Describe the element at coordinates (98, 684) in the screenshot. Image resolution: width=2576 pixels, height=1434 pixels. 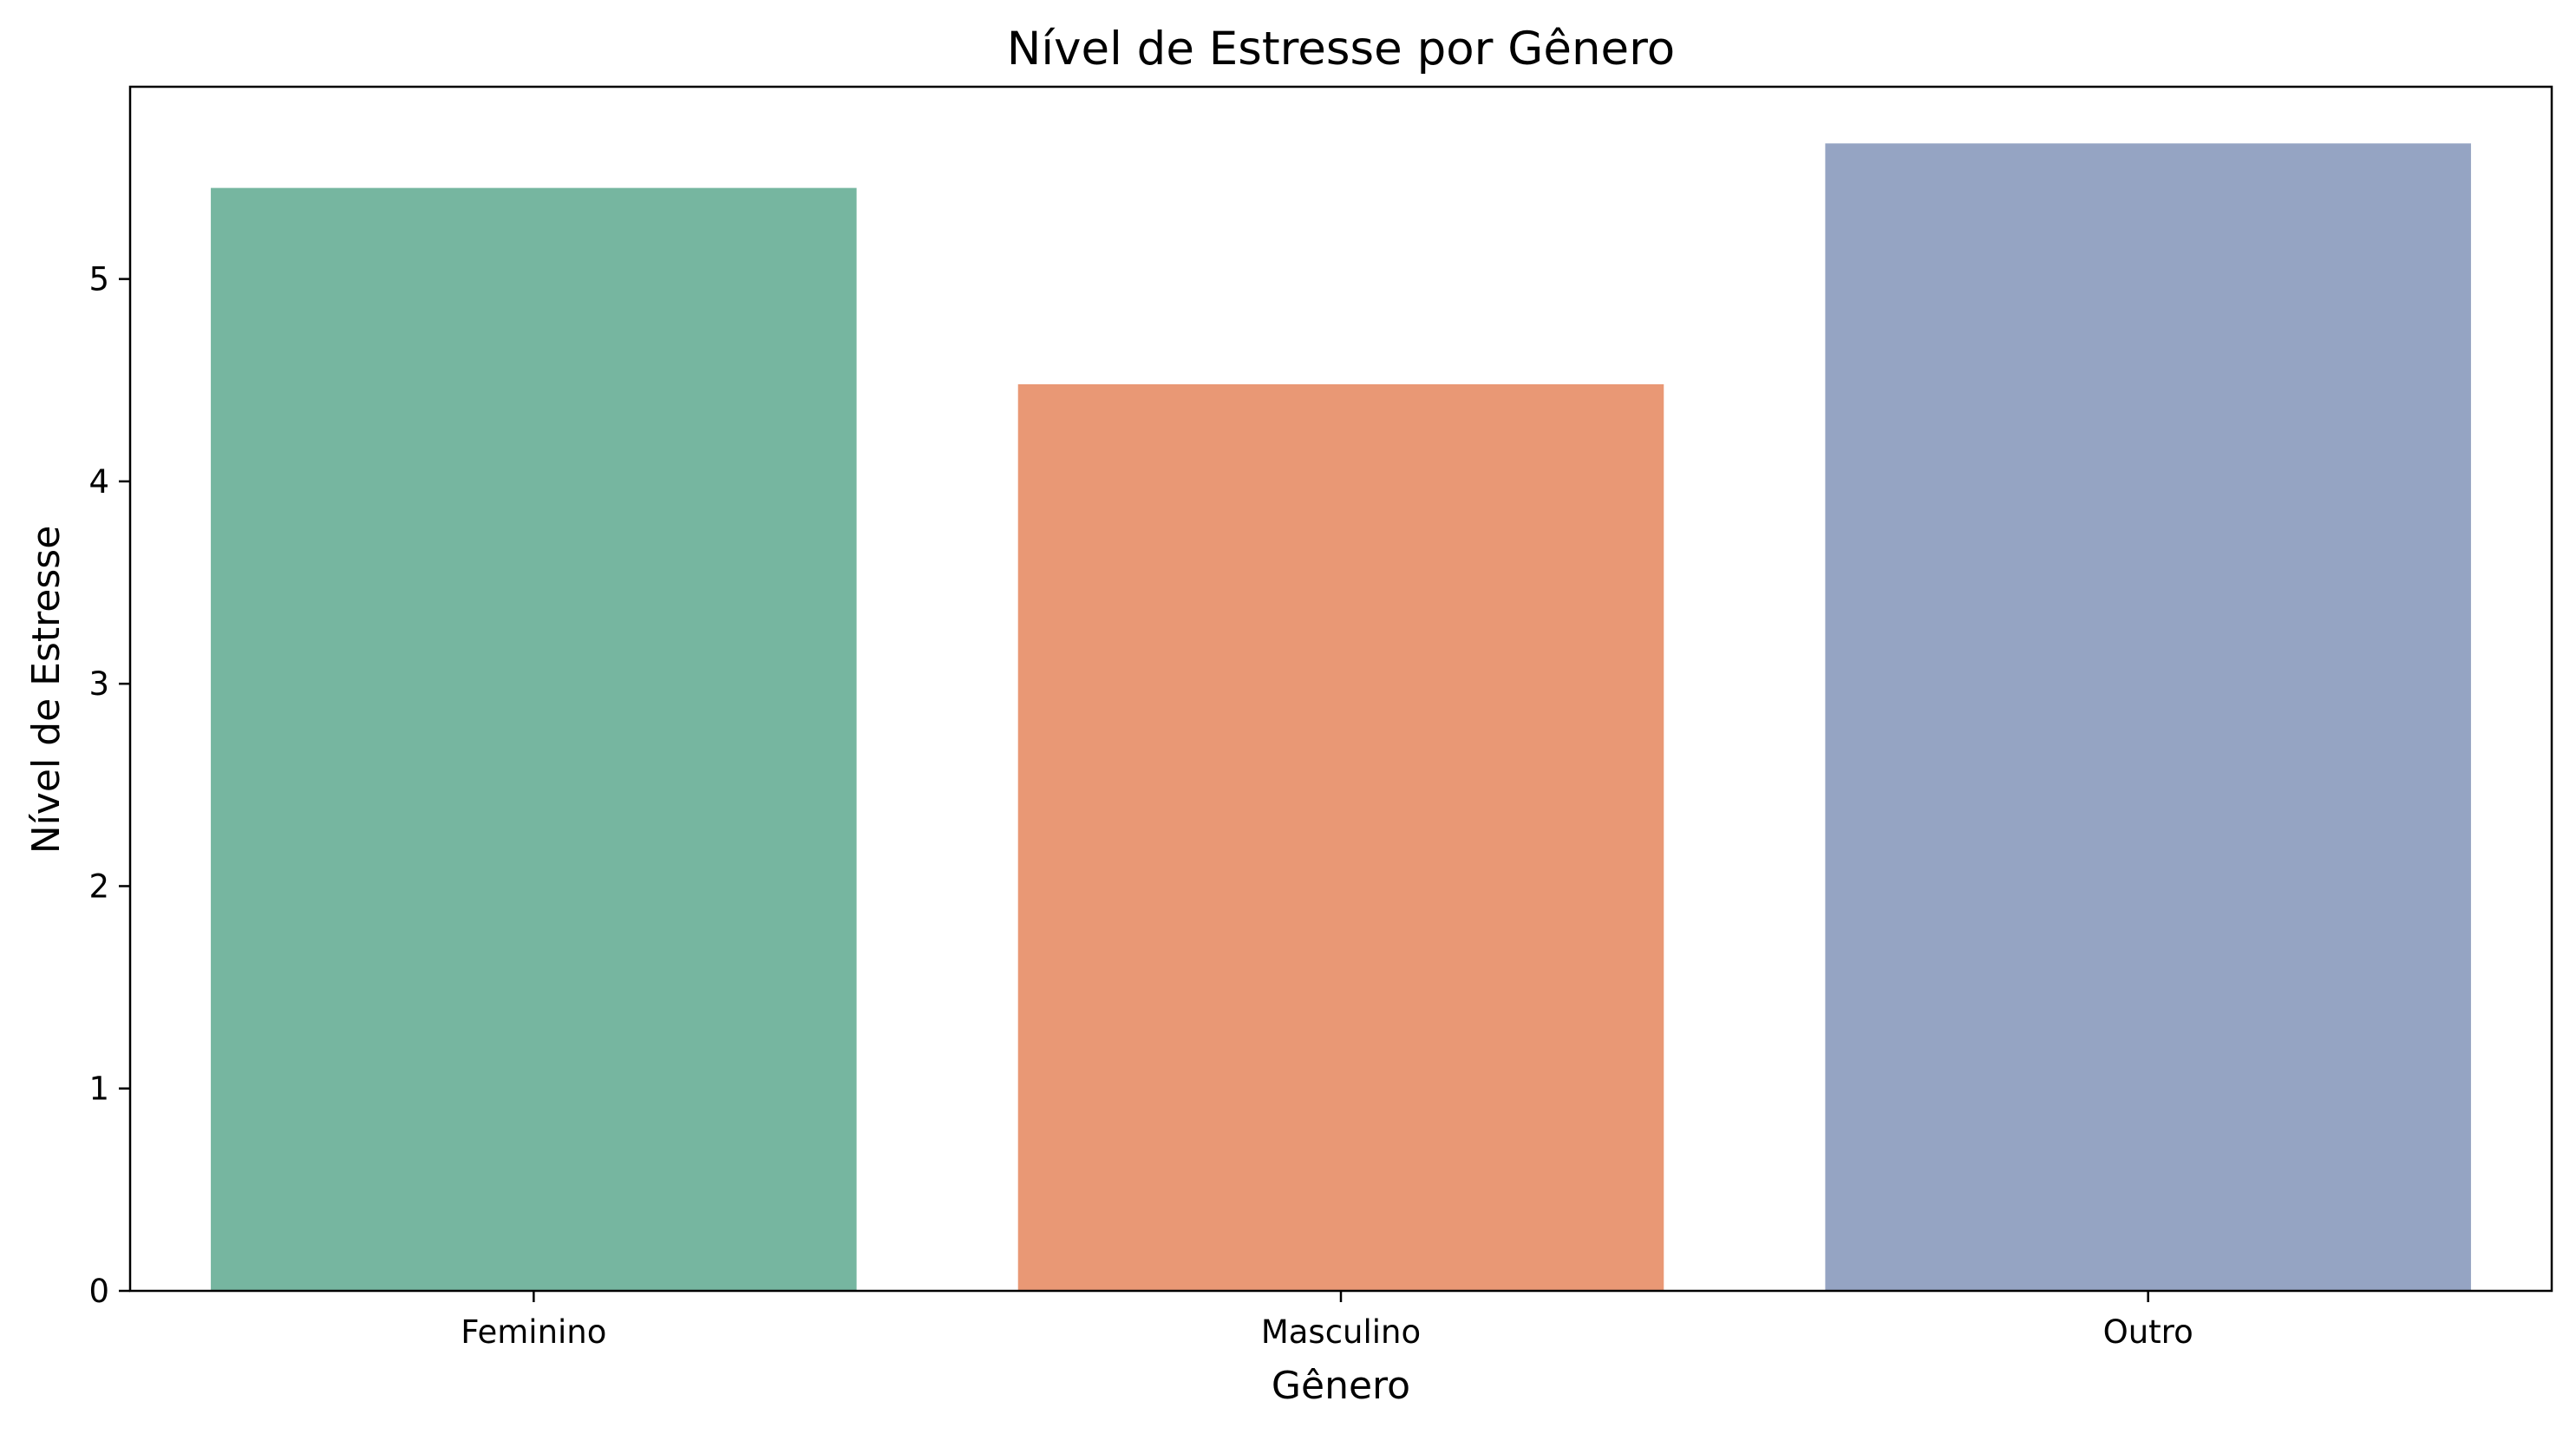
I see `y-tick-label: 3` at that location.